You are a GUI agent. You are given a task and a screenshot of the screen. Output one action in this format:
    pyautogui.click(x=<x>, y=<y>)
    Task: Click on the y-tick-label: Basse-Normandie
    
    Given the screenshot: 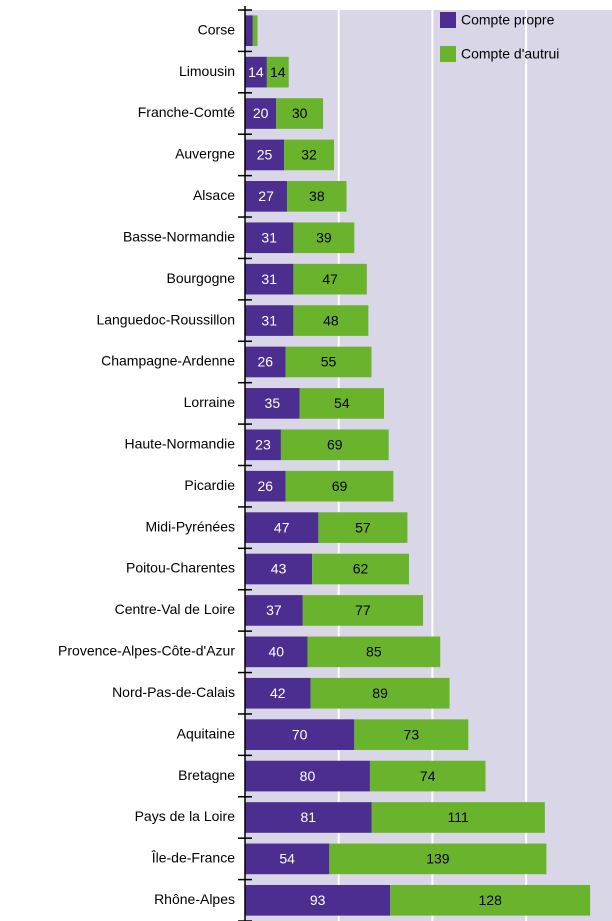 What is the action you would take?
    pyautogui.click(x=179, y=236)
    